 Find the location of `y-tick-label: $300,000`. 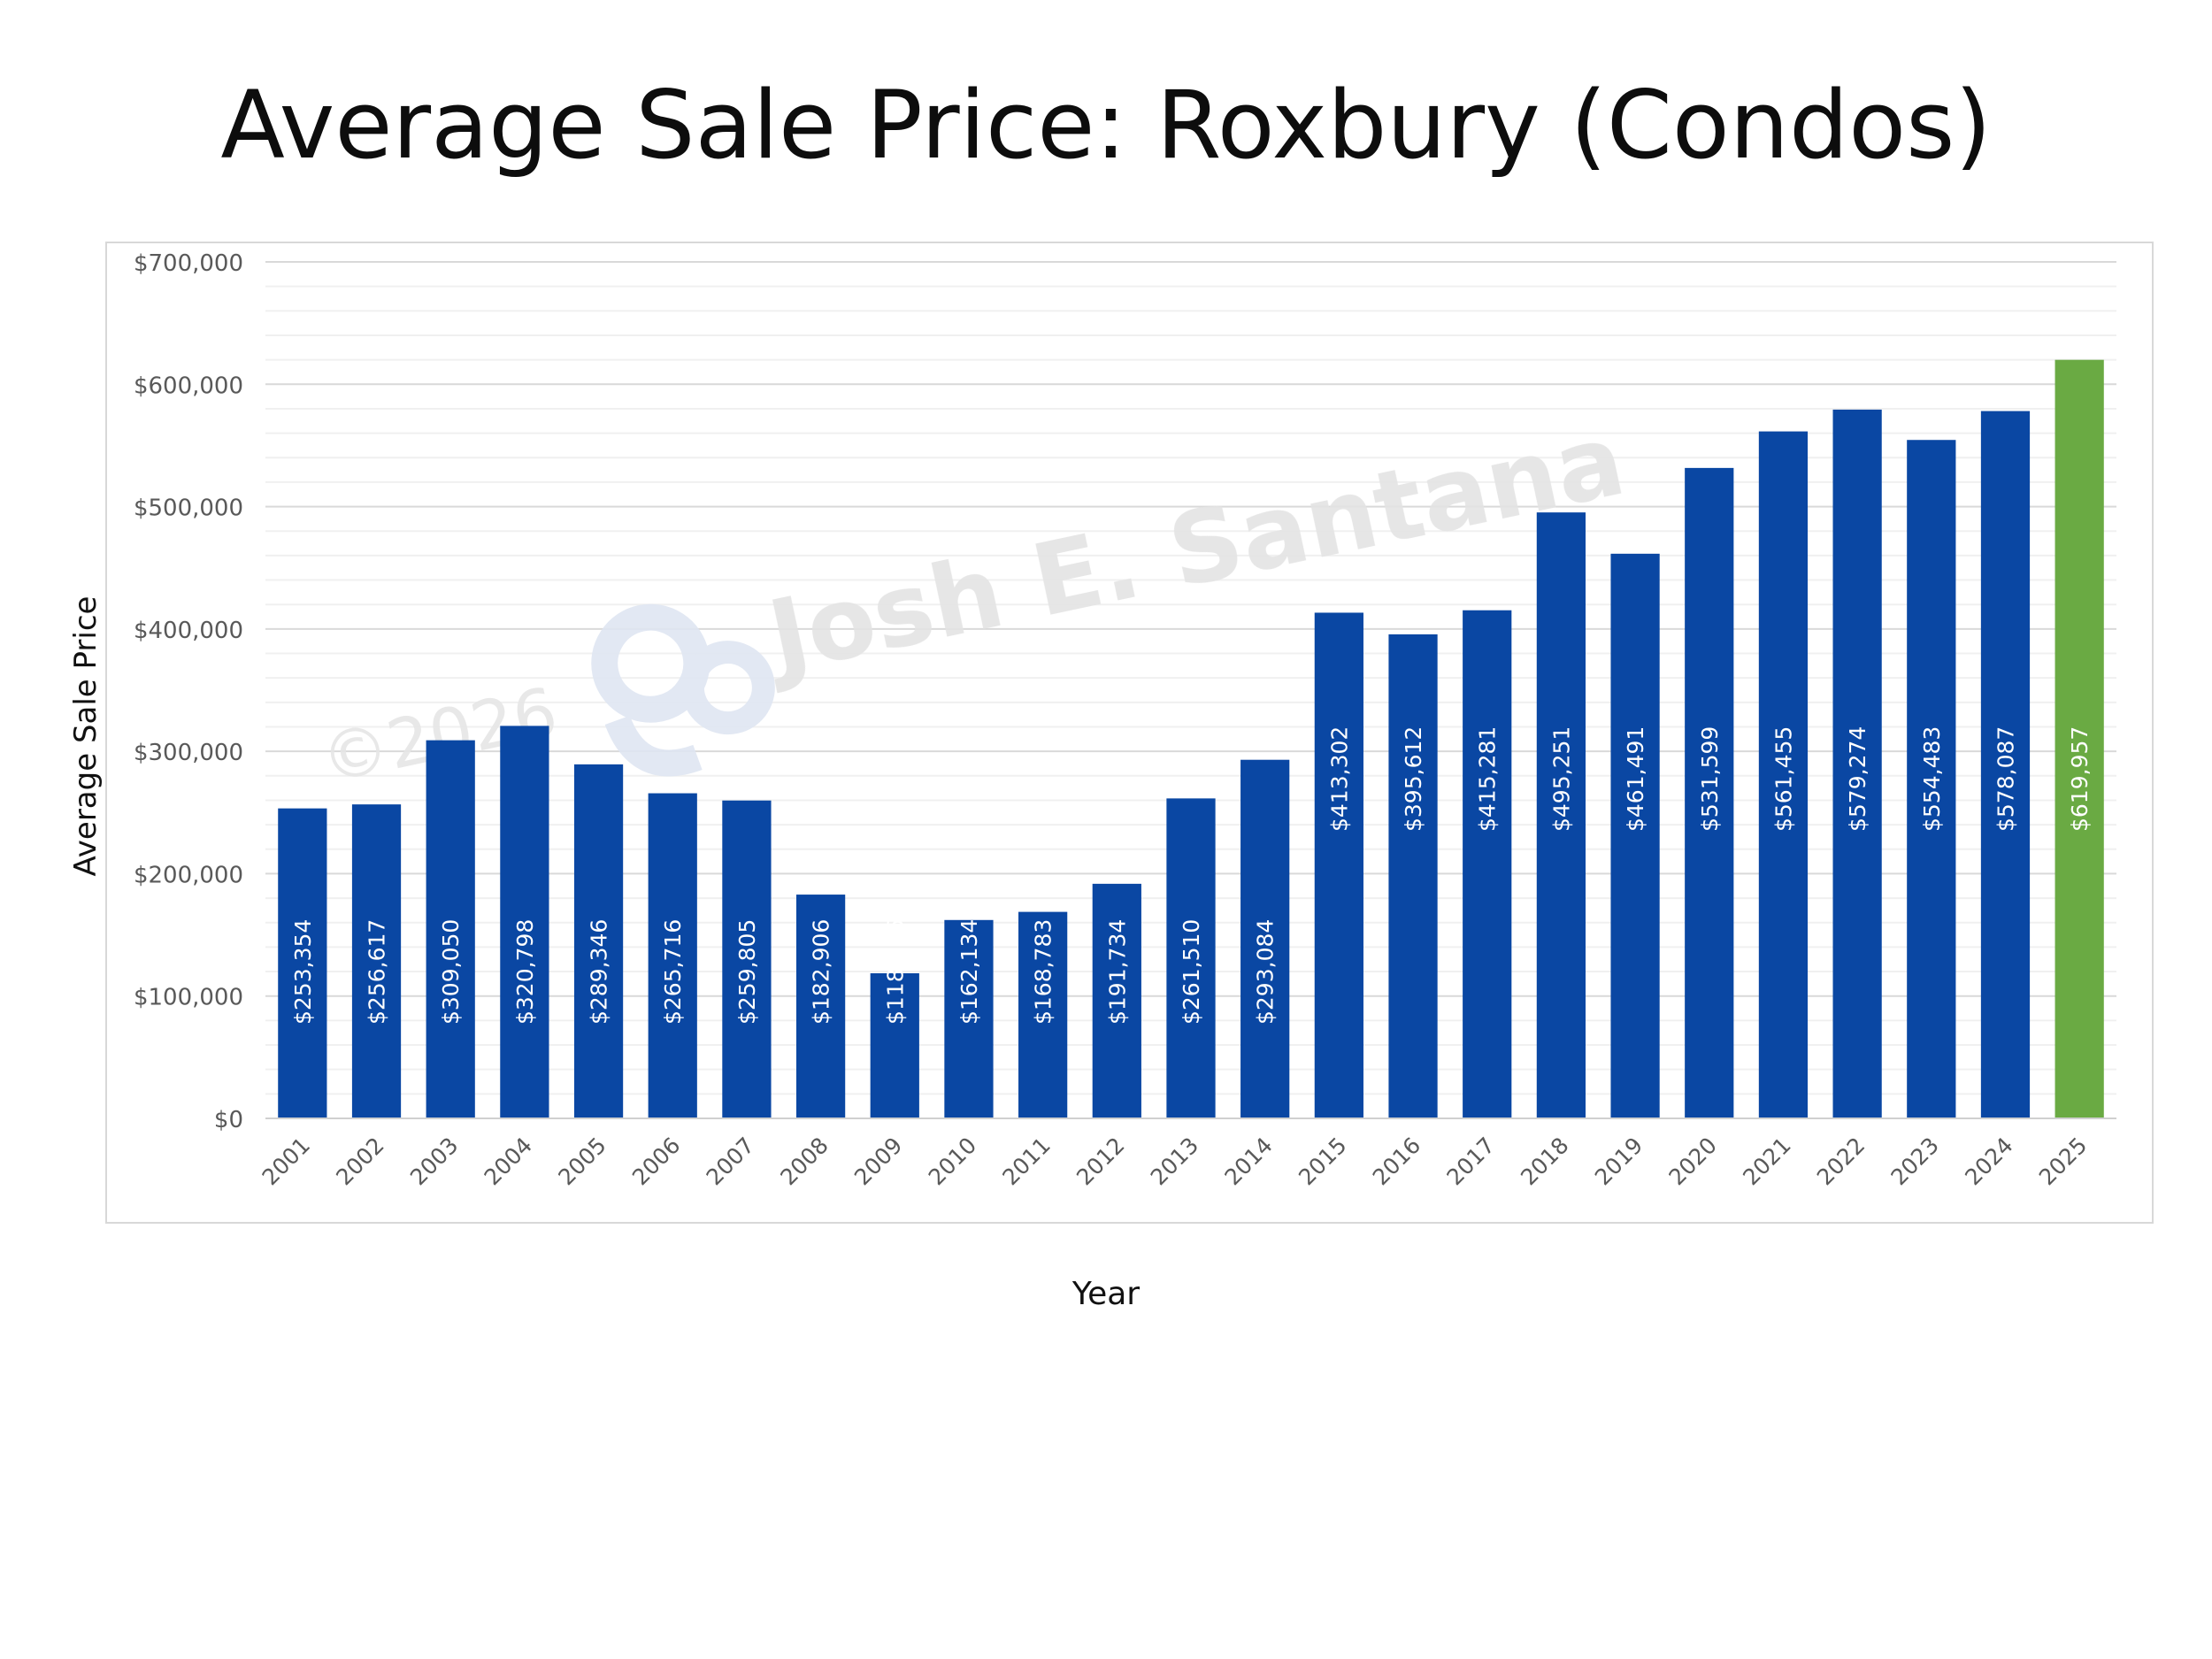

y-tick-label: $300,000 is located at coordinates (188, 753).